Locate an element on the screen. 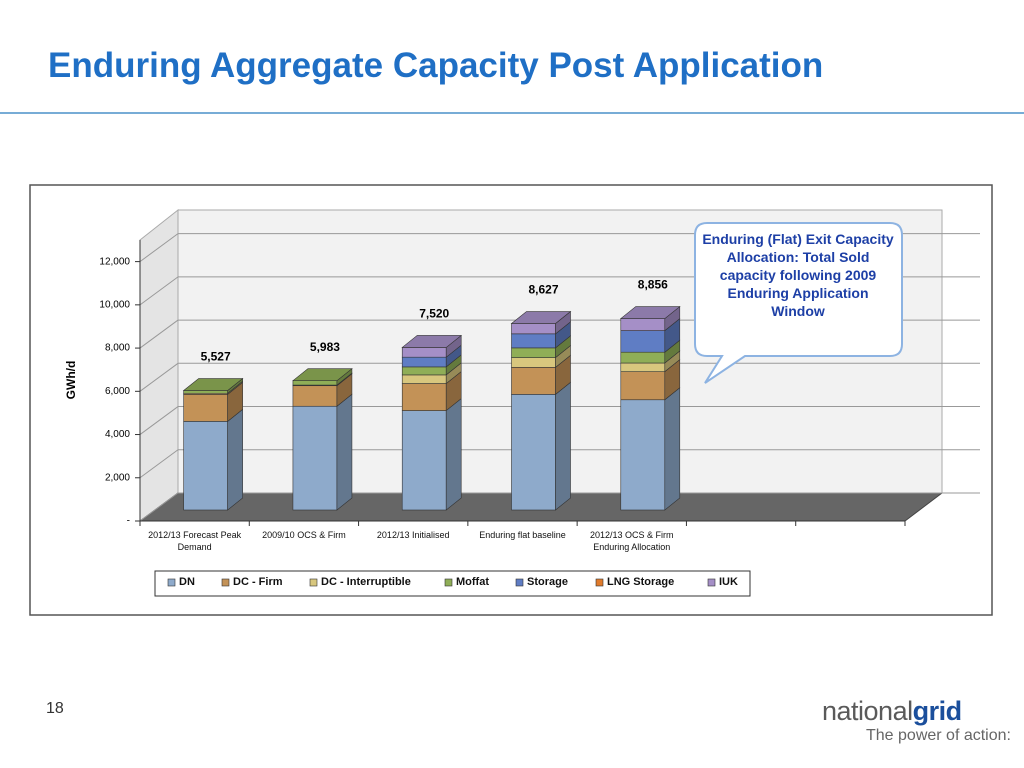  y-axis-label: GWh/d is located at coordinates (71, 380).